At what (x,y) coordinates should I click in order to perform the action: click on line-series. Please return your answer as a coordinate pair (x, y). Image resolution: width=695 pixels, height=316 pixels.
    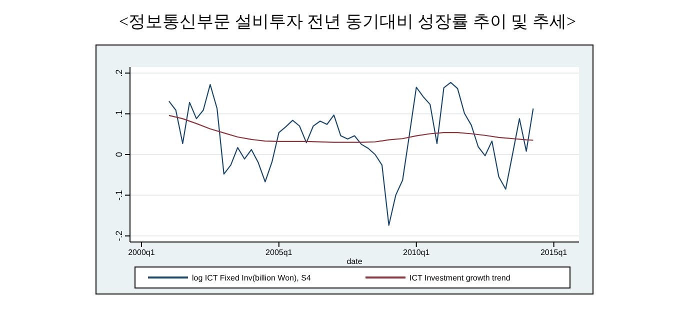
    Looking at the image, I should click on (351, 128).